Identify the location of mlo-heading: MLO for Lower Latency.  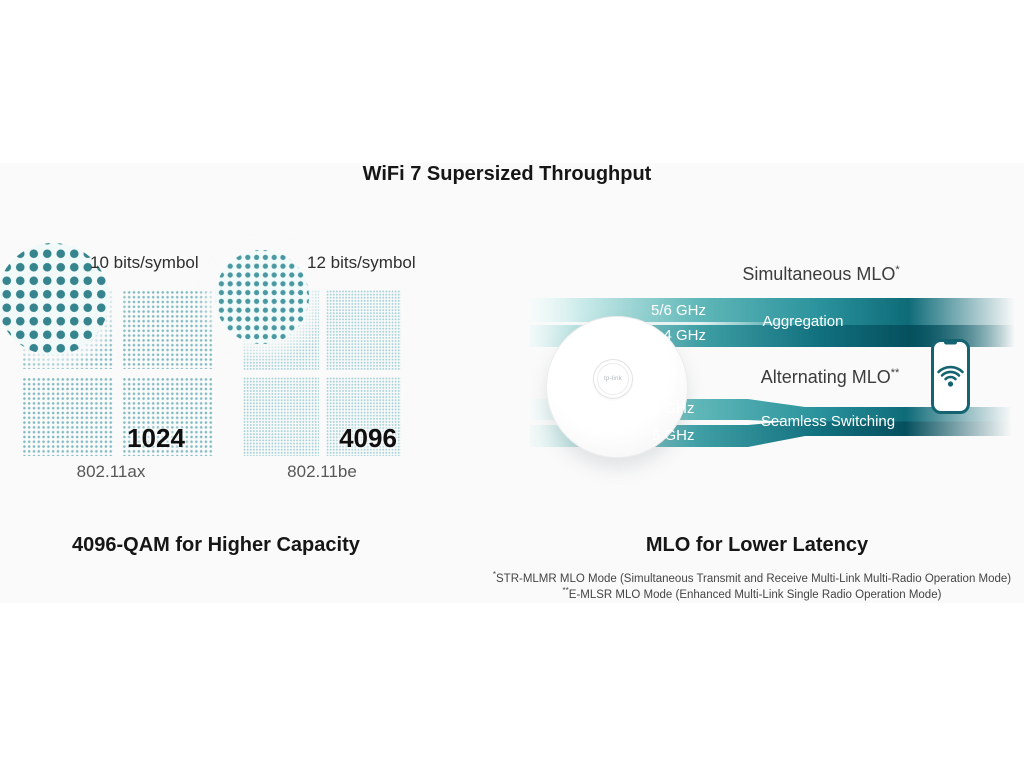
(757, 545).